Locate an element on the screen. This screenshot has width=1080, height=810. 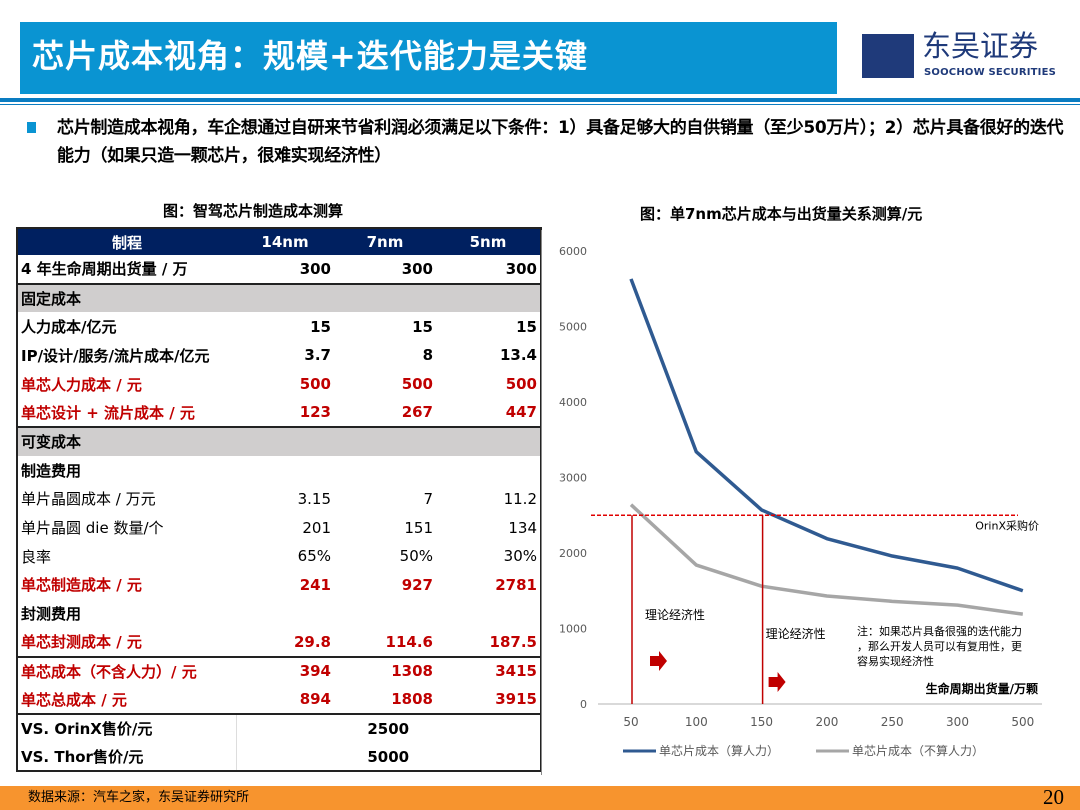
table-row: 制造费用 is located at coordinates (279, 470).